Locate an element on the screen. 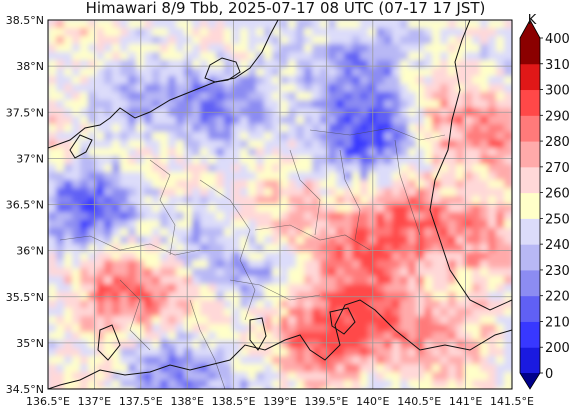 The image size is (571, 409). boundary-line is located at coordinates (227, 250).